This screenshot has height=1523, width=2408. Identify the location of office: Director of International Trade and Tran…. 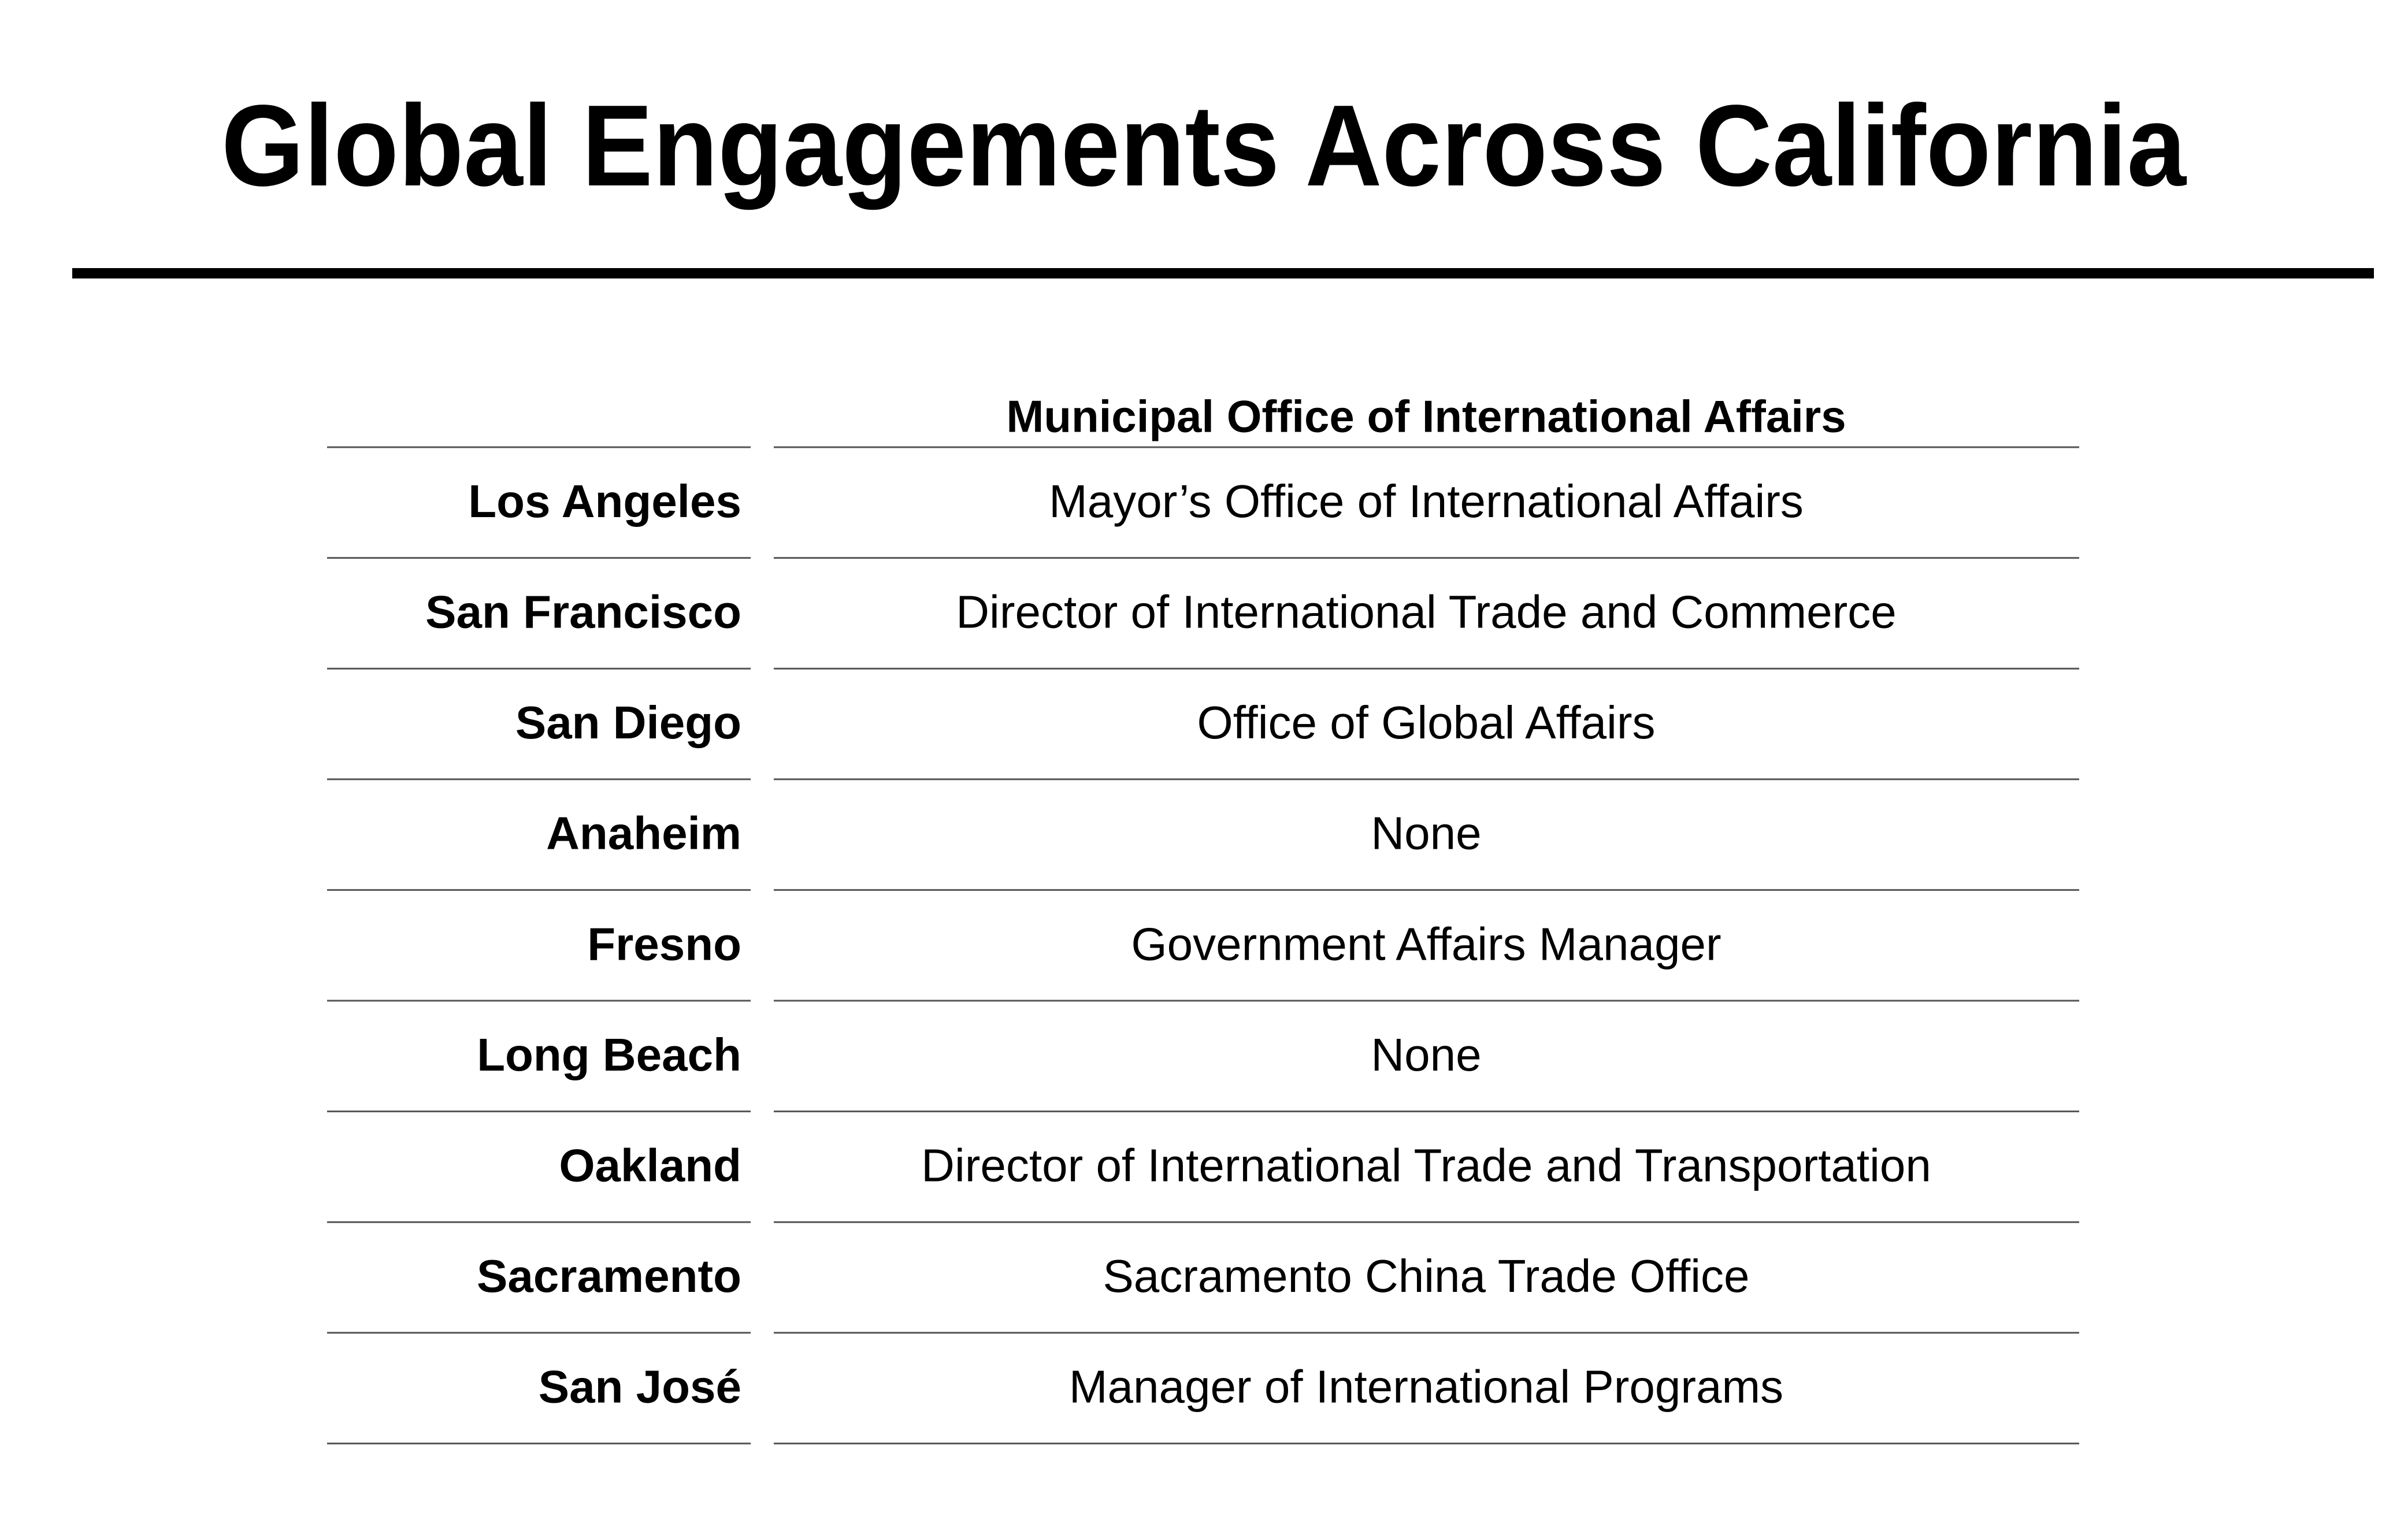
(1426, 1165).